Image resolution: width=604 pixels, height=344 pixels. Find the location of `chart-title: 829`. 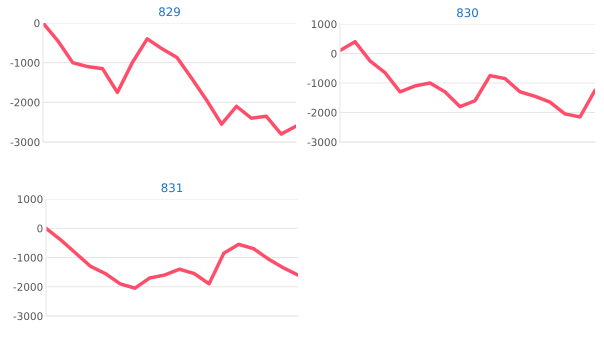

chart-title: 829 is located at coordinates (169, 11).